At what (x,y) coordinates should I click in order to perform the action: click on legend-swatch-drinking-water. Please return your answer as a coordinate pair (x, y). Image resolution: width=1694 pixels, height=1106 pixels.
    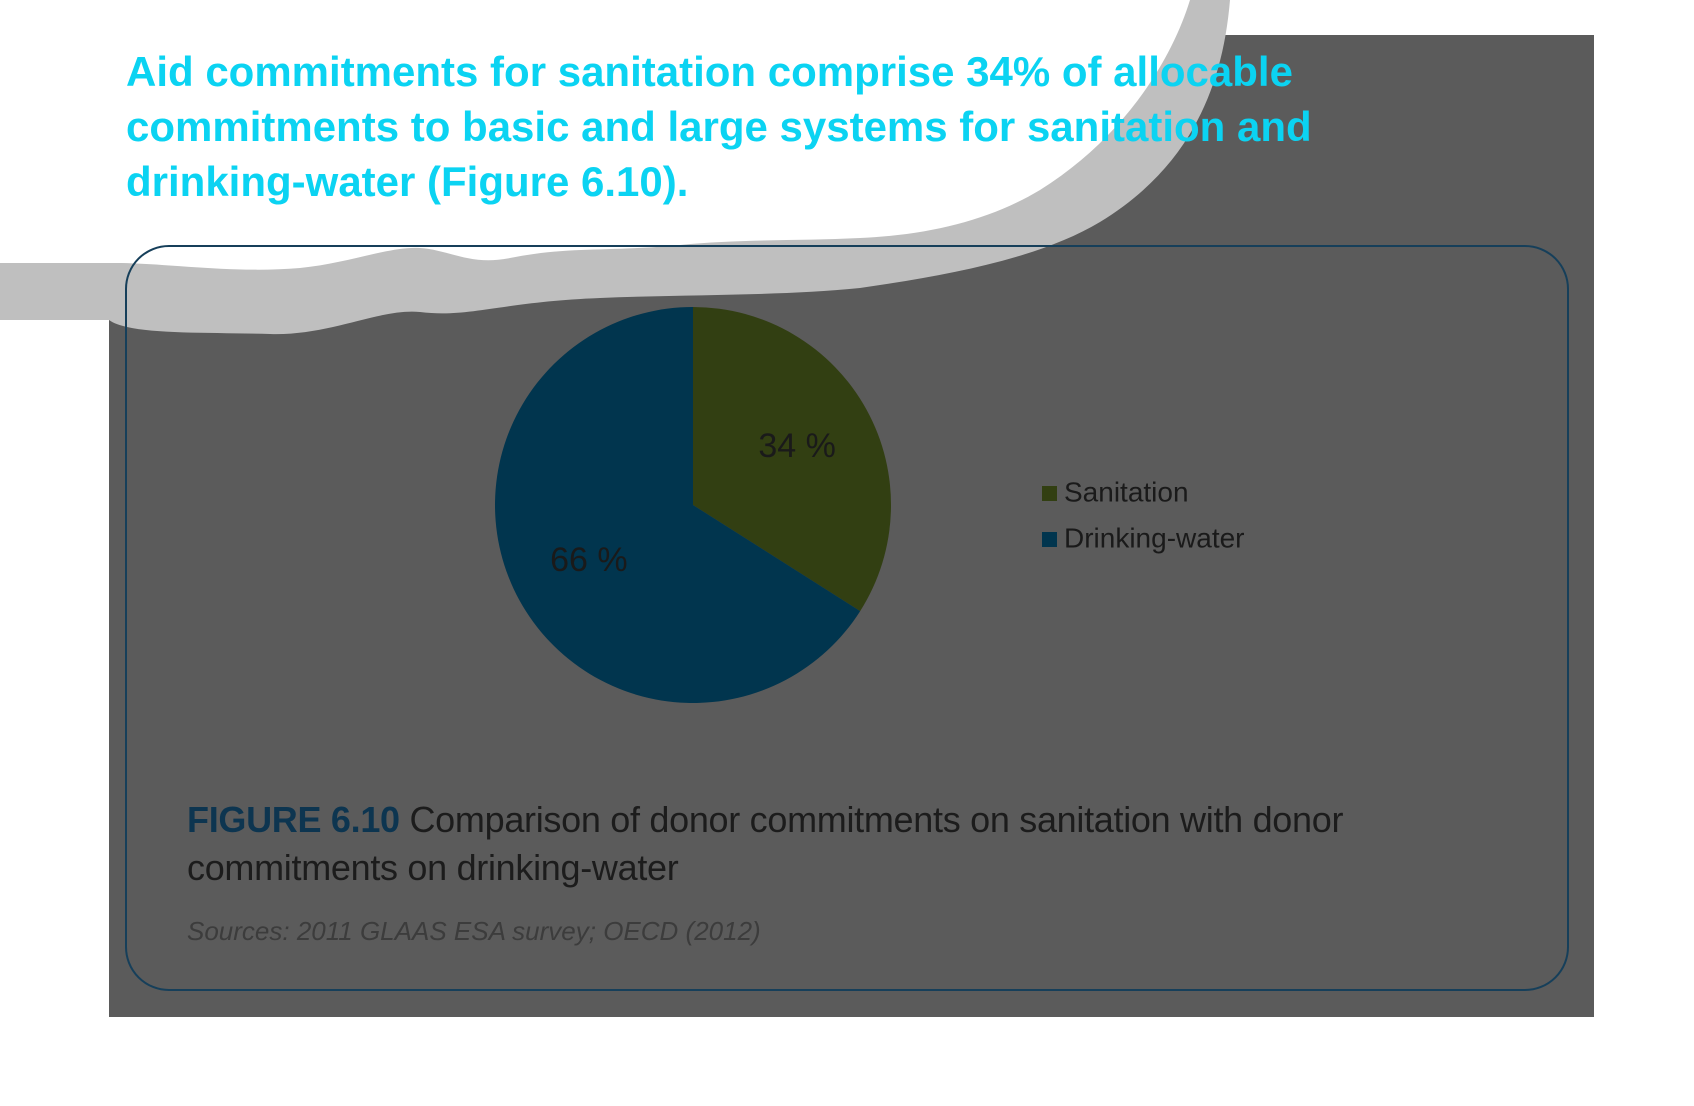
    Looking at the image, I should click on (1049, 539).